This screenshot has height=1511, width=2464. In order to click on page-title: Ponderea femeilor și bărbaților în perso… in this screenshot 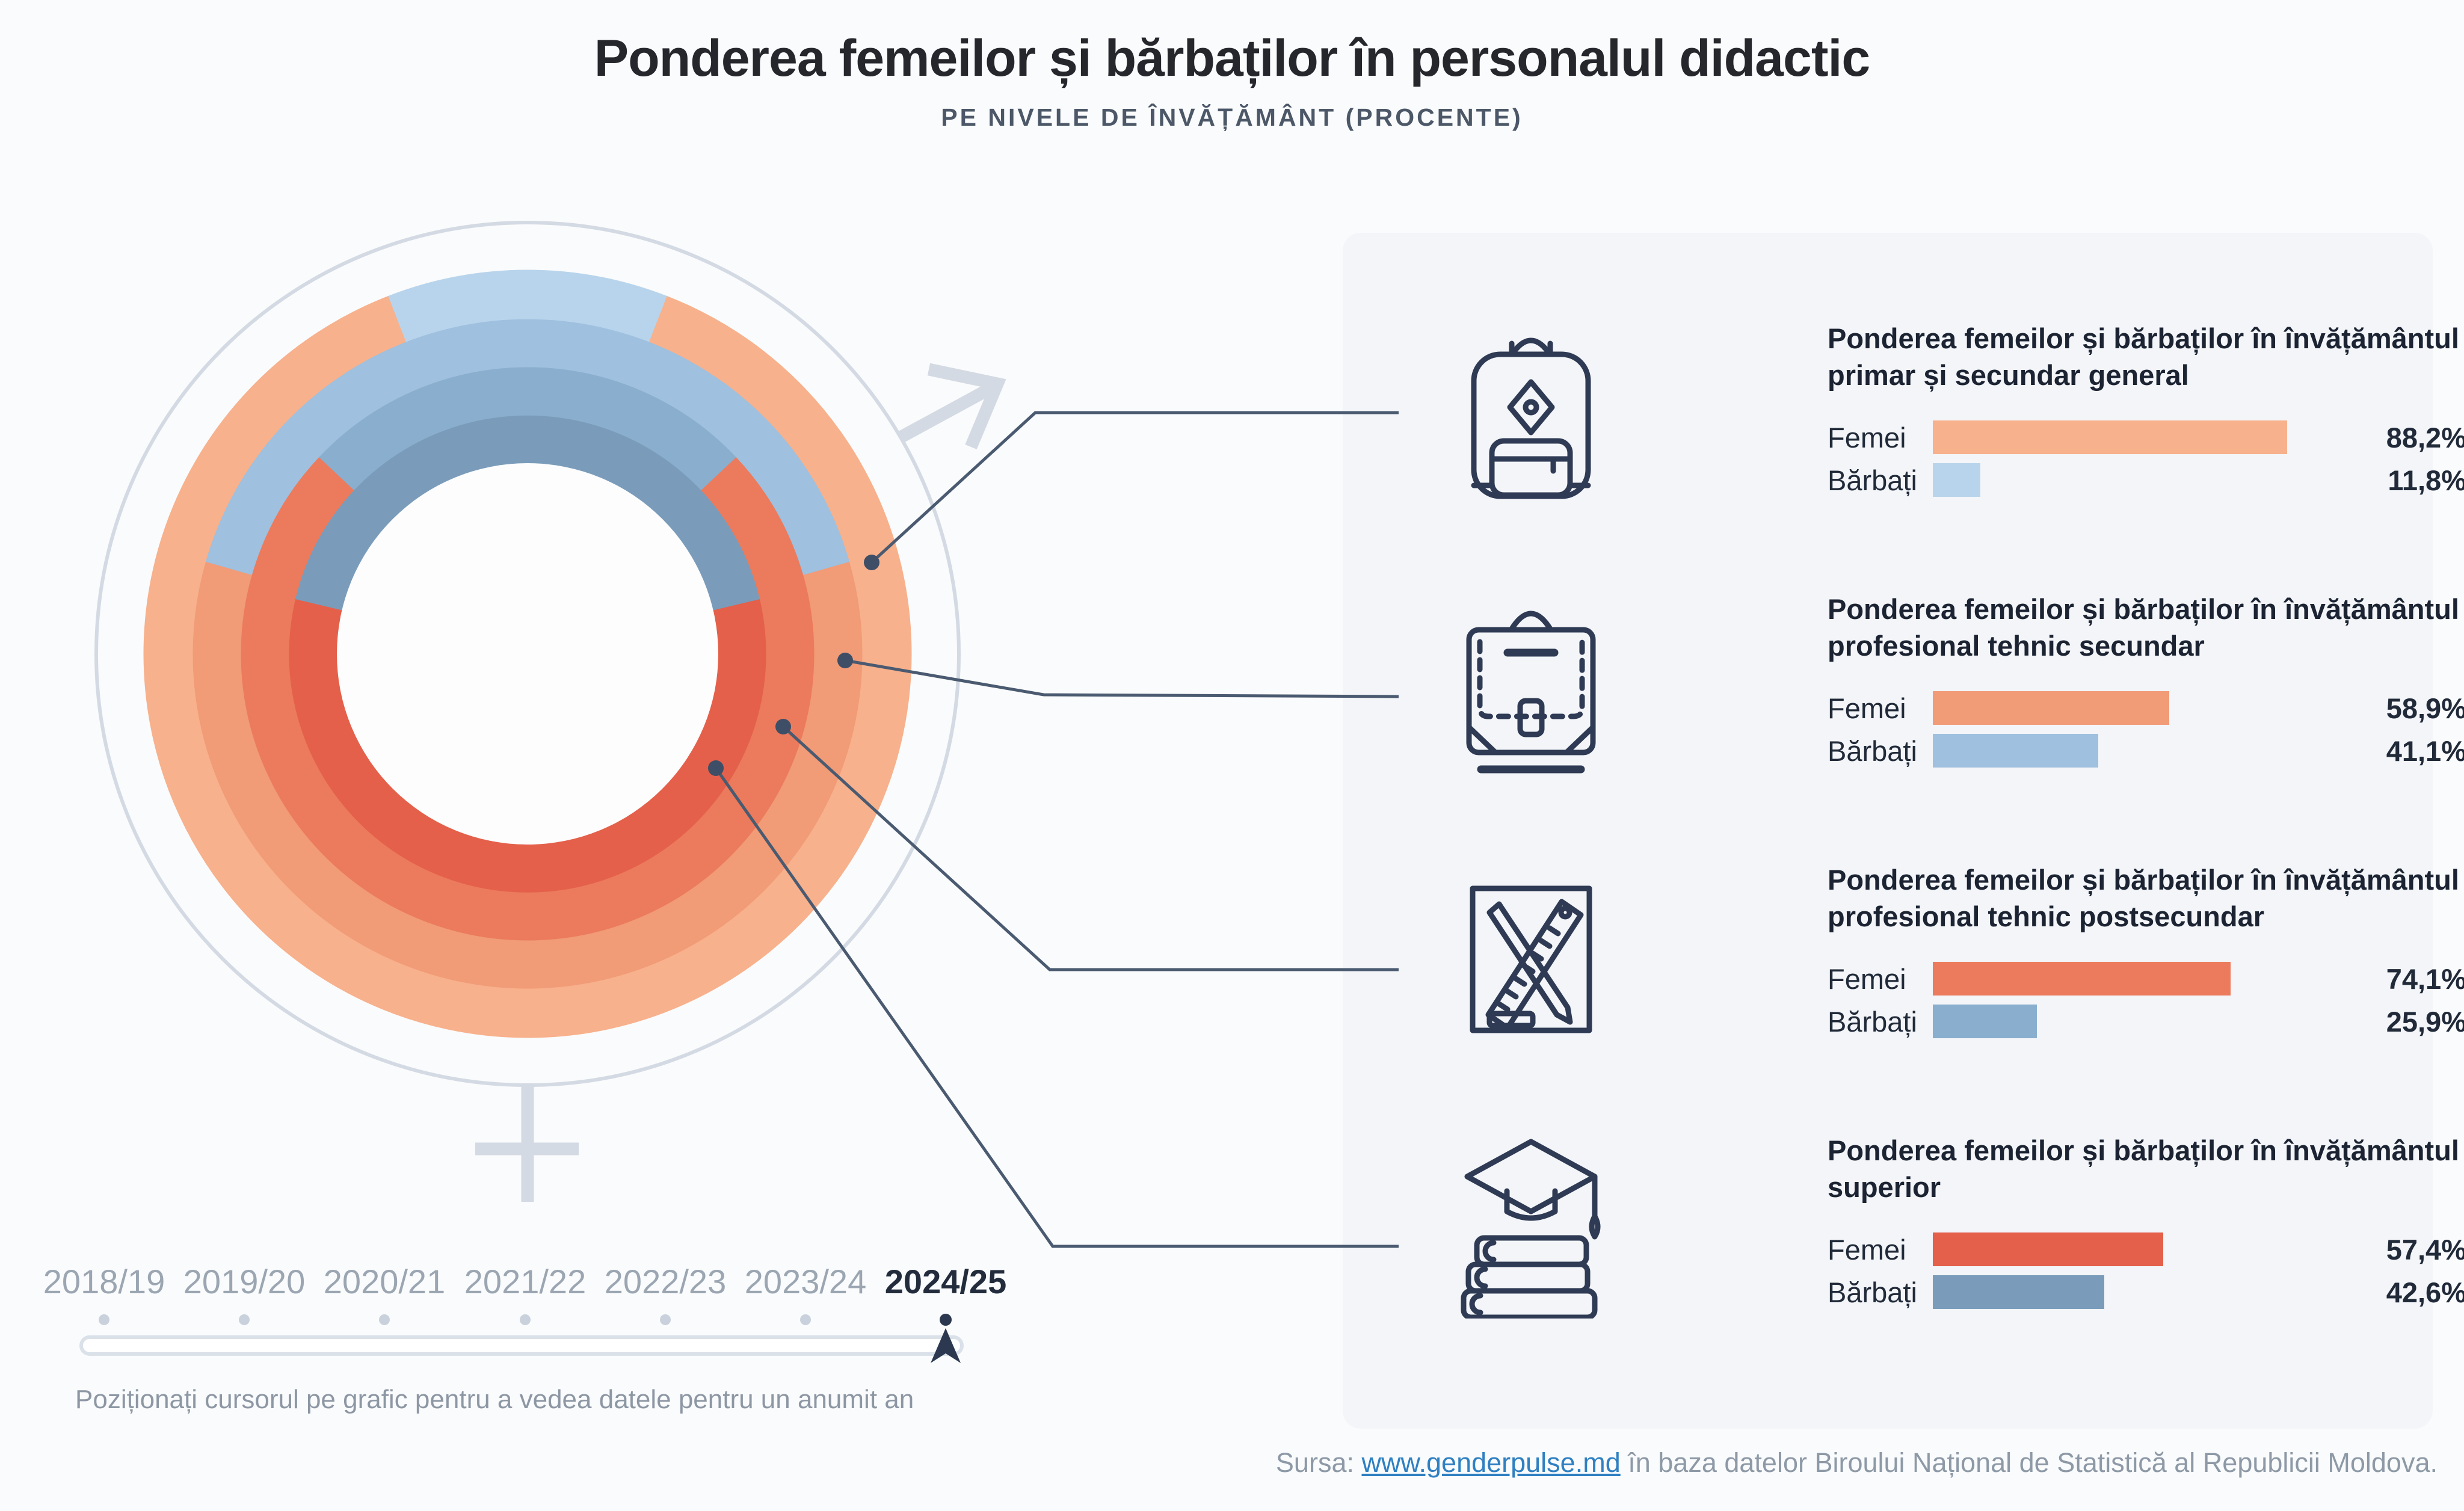, I will do `click(1232, 58)`.